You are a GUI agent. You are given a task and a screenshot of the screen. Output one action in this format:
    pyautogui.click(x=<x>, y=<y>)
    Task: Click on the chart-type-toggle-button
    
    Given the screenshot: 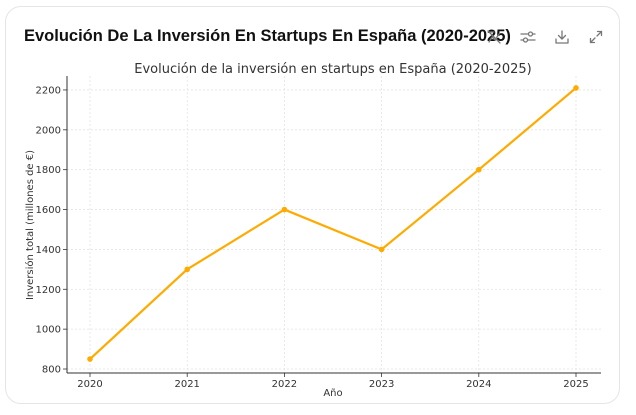 What is the action you would take?
    pyautogui.click(x=494, y=37)
    